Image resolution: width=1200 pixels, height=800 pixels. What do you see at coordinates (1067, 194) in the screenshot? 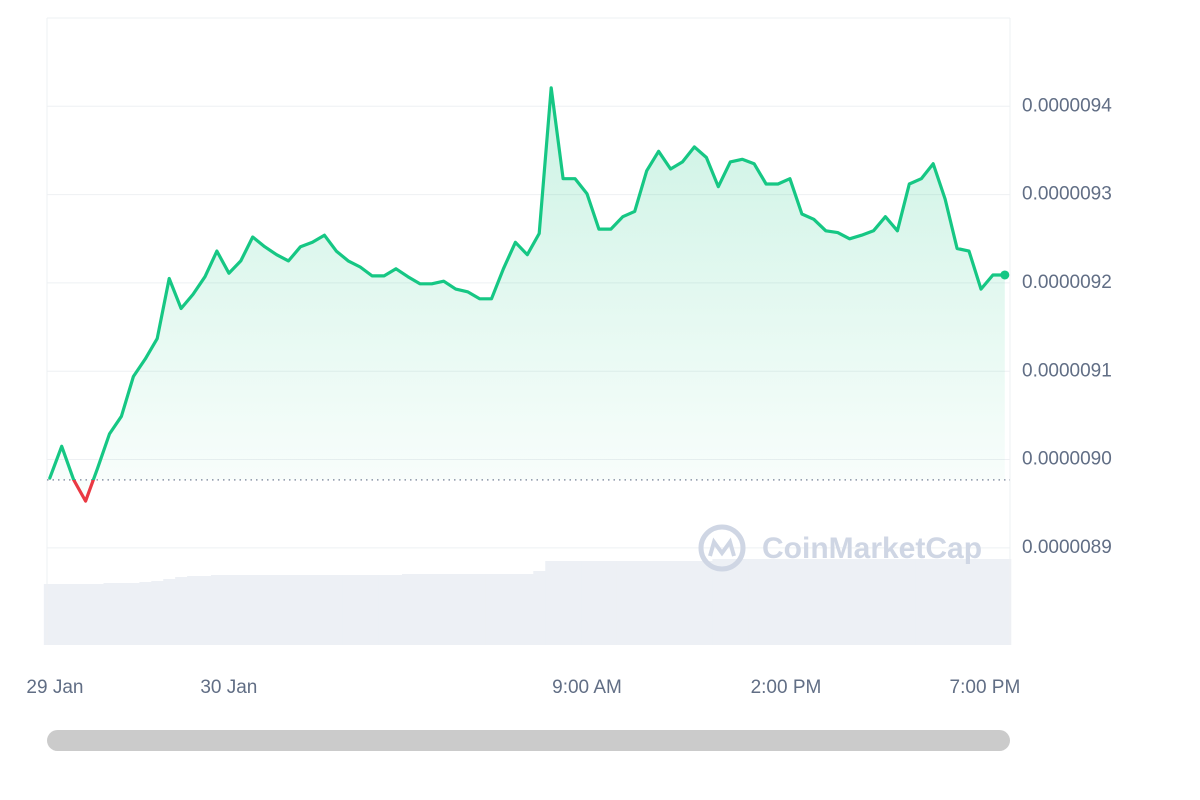
I see `y-tick-label: 0.0000093` at bounding box center [1067, 194].